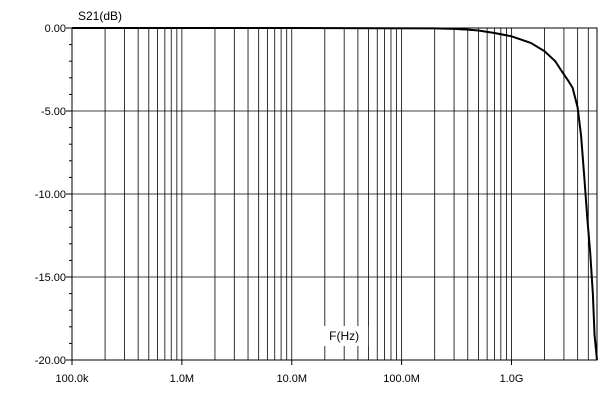 Image resolution: width=600 pixels, height=394 pixels. Describe the element at coordinates (100, 16) in the screenshot. I see `y-axis-title: S21(dB)` at that location.